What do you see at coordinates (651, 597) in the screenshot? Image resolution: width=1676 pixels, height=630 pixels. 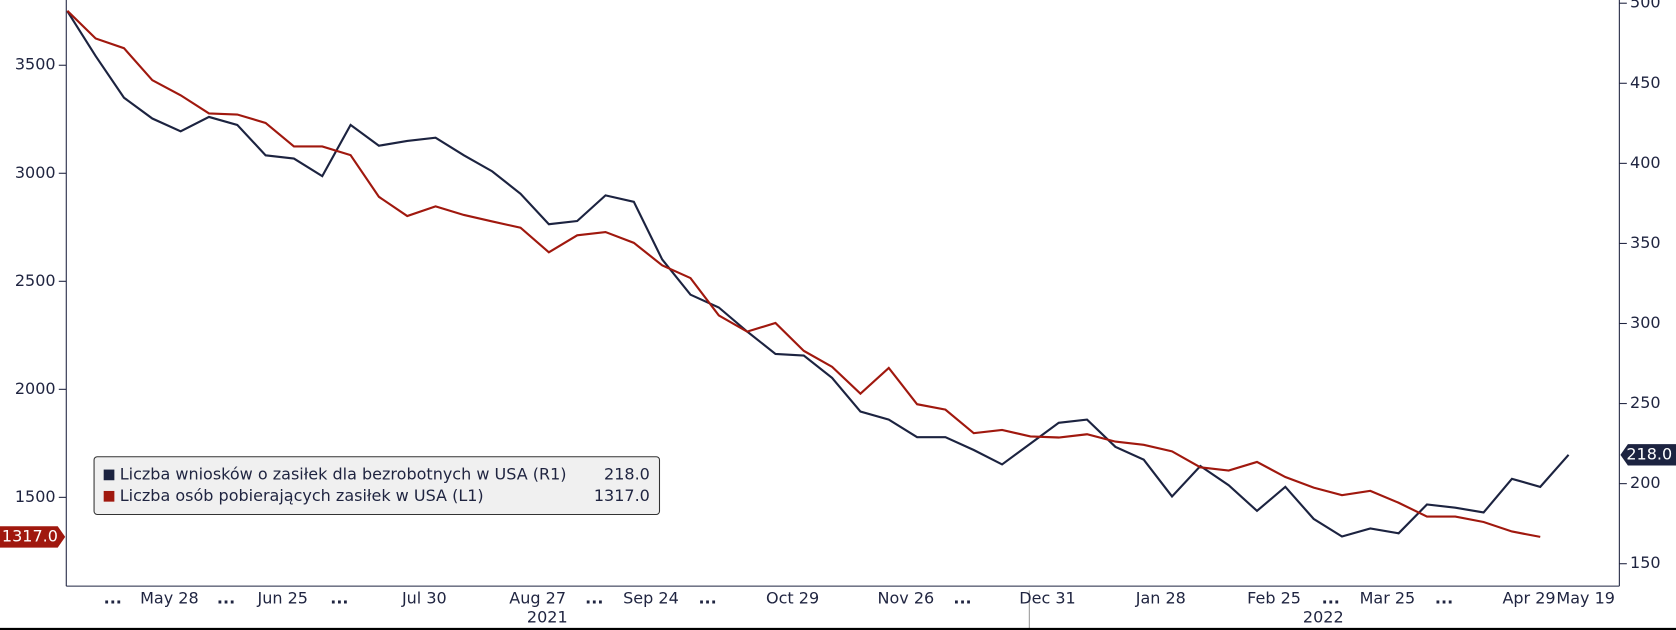 I see `x-tick-label: Sep 24` at bounding box center [651, 597].